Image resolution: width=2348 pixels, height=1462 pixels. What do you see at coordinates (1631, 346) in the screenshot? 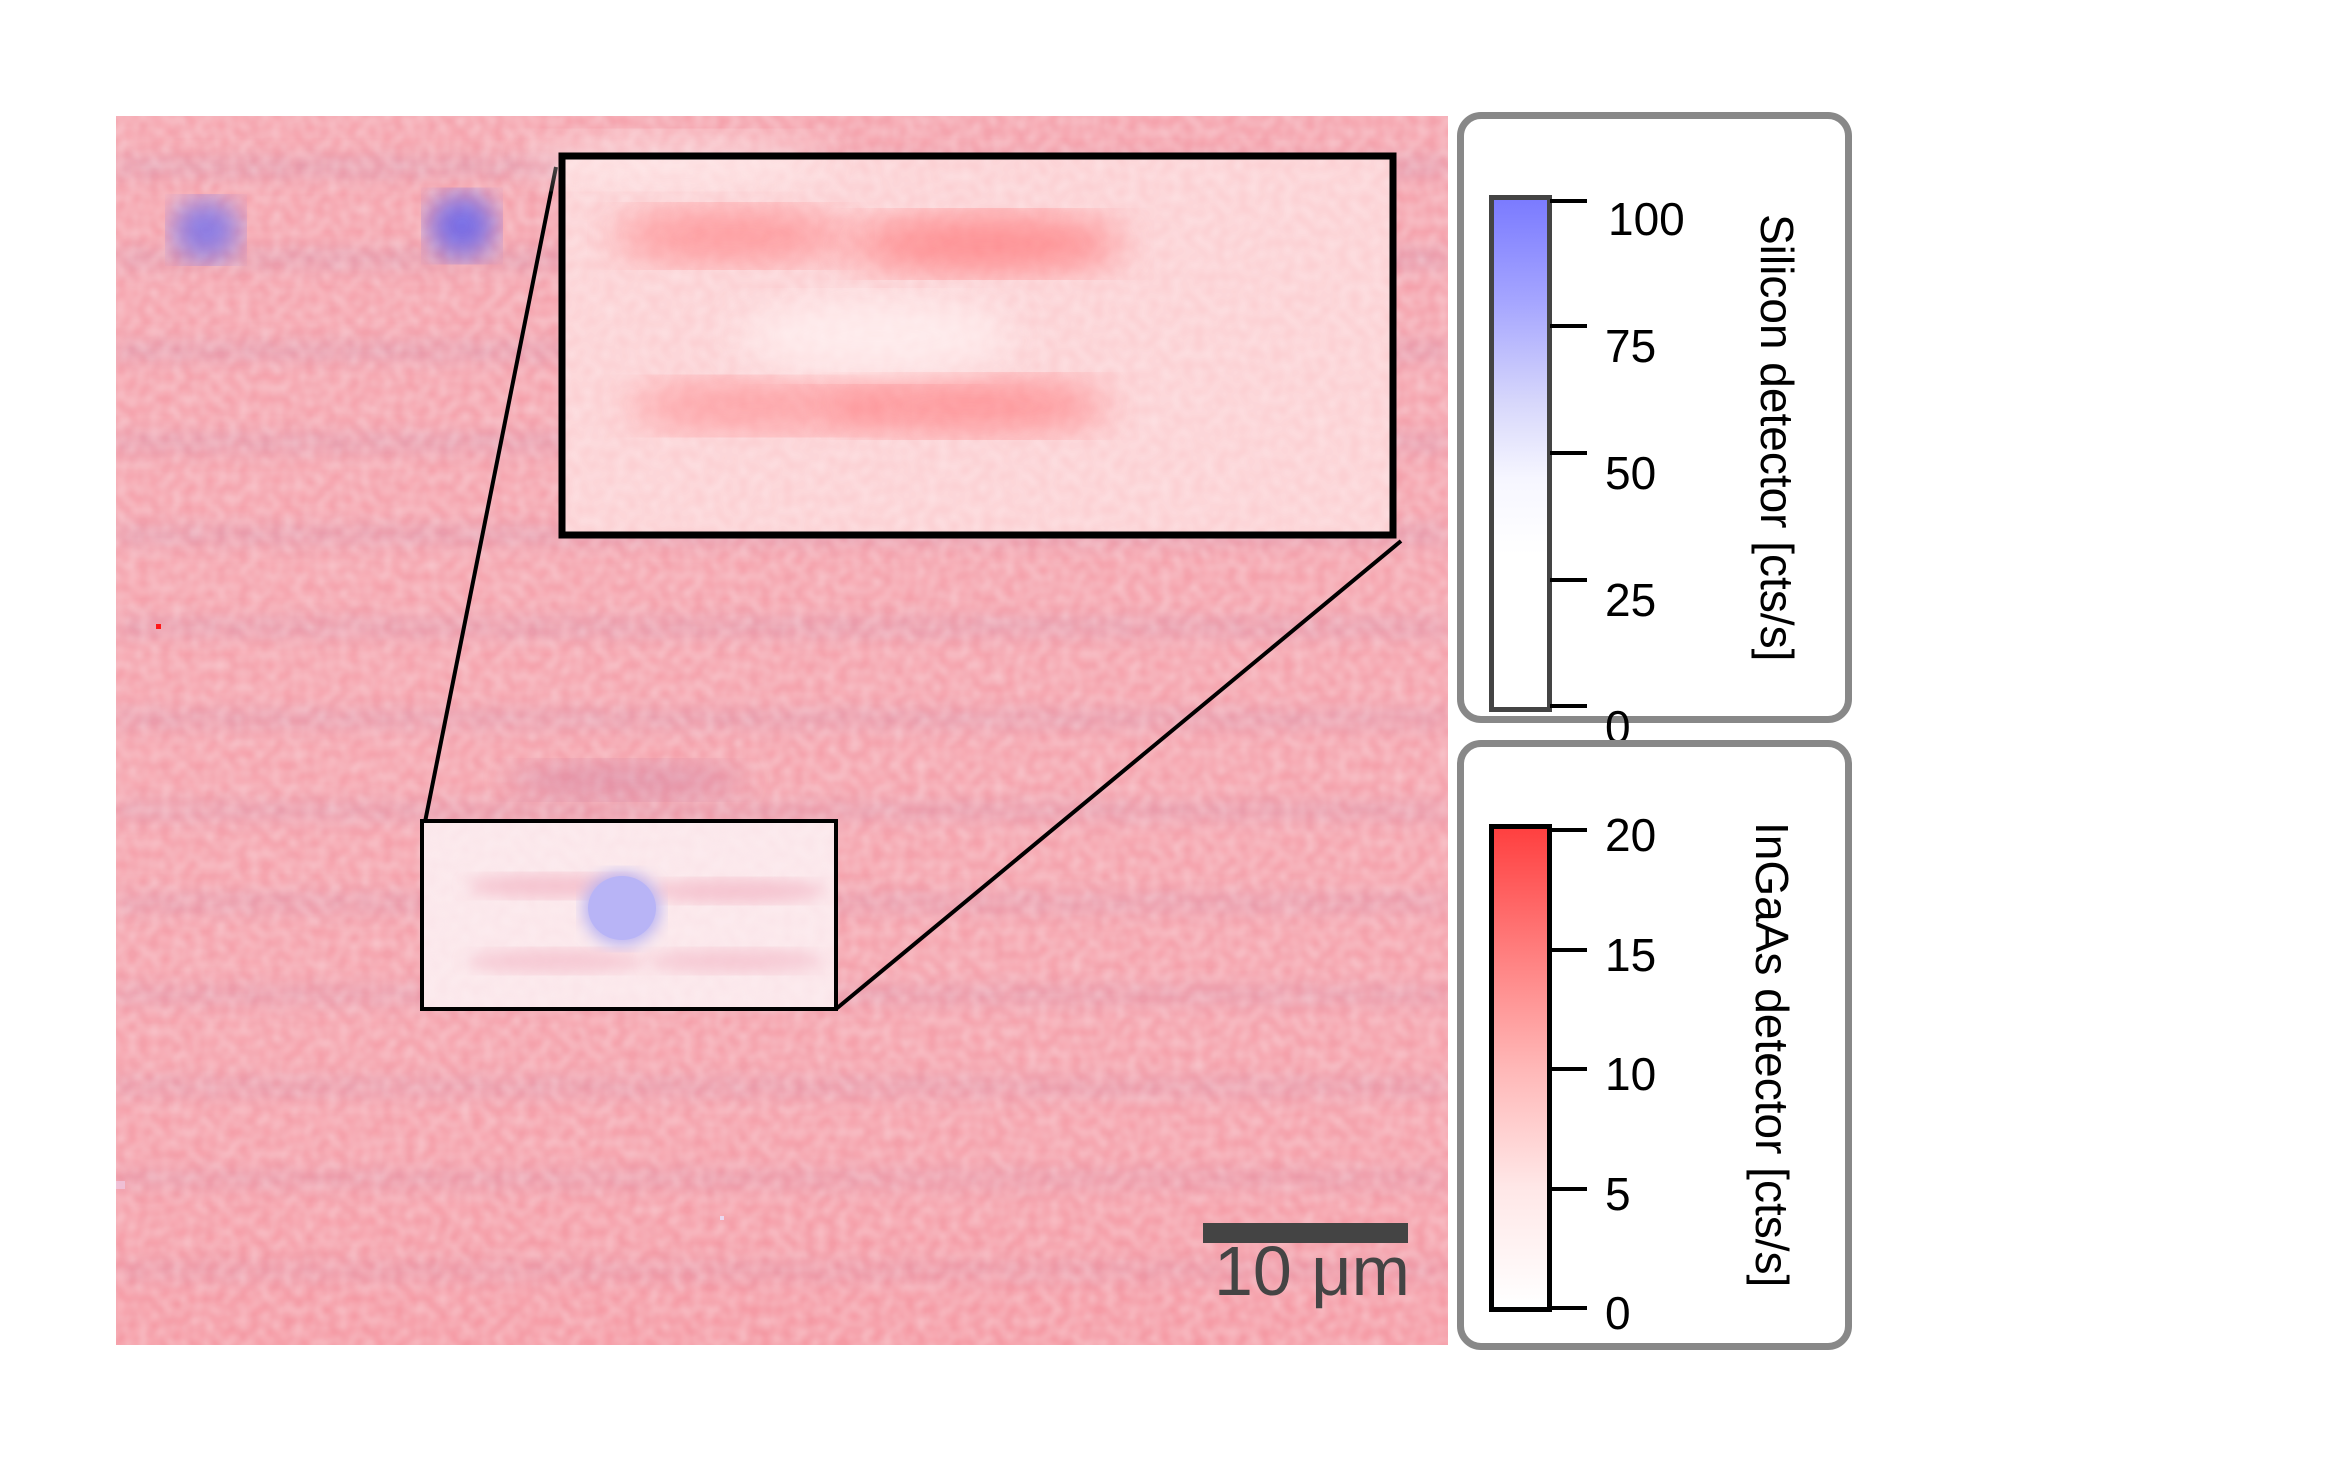
I see `tick-label-silicon-75: 75` at bounding box center [1631, 346].